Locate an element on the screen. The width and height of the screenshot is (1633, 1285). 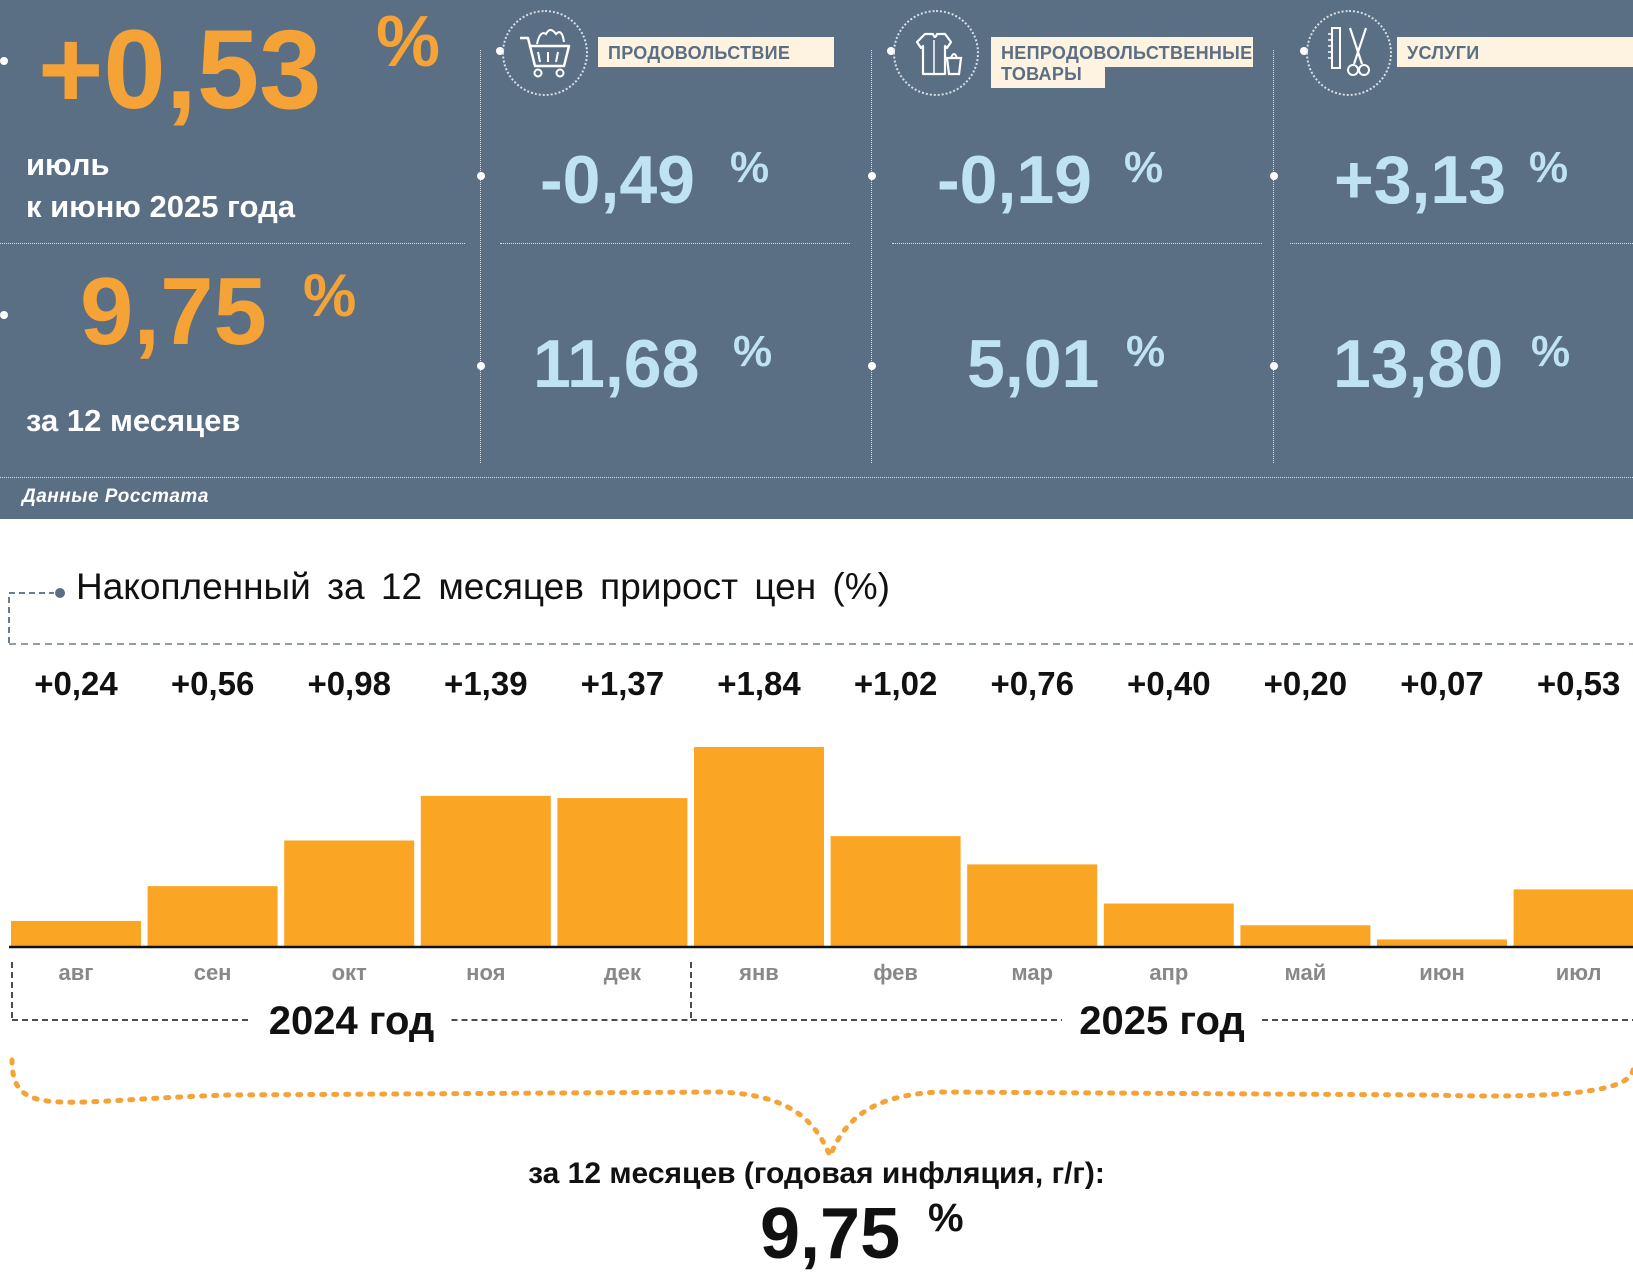
category-label-services: УСЛУГИ is located at coordinates (1515, 52).